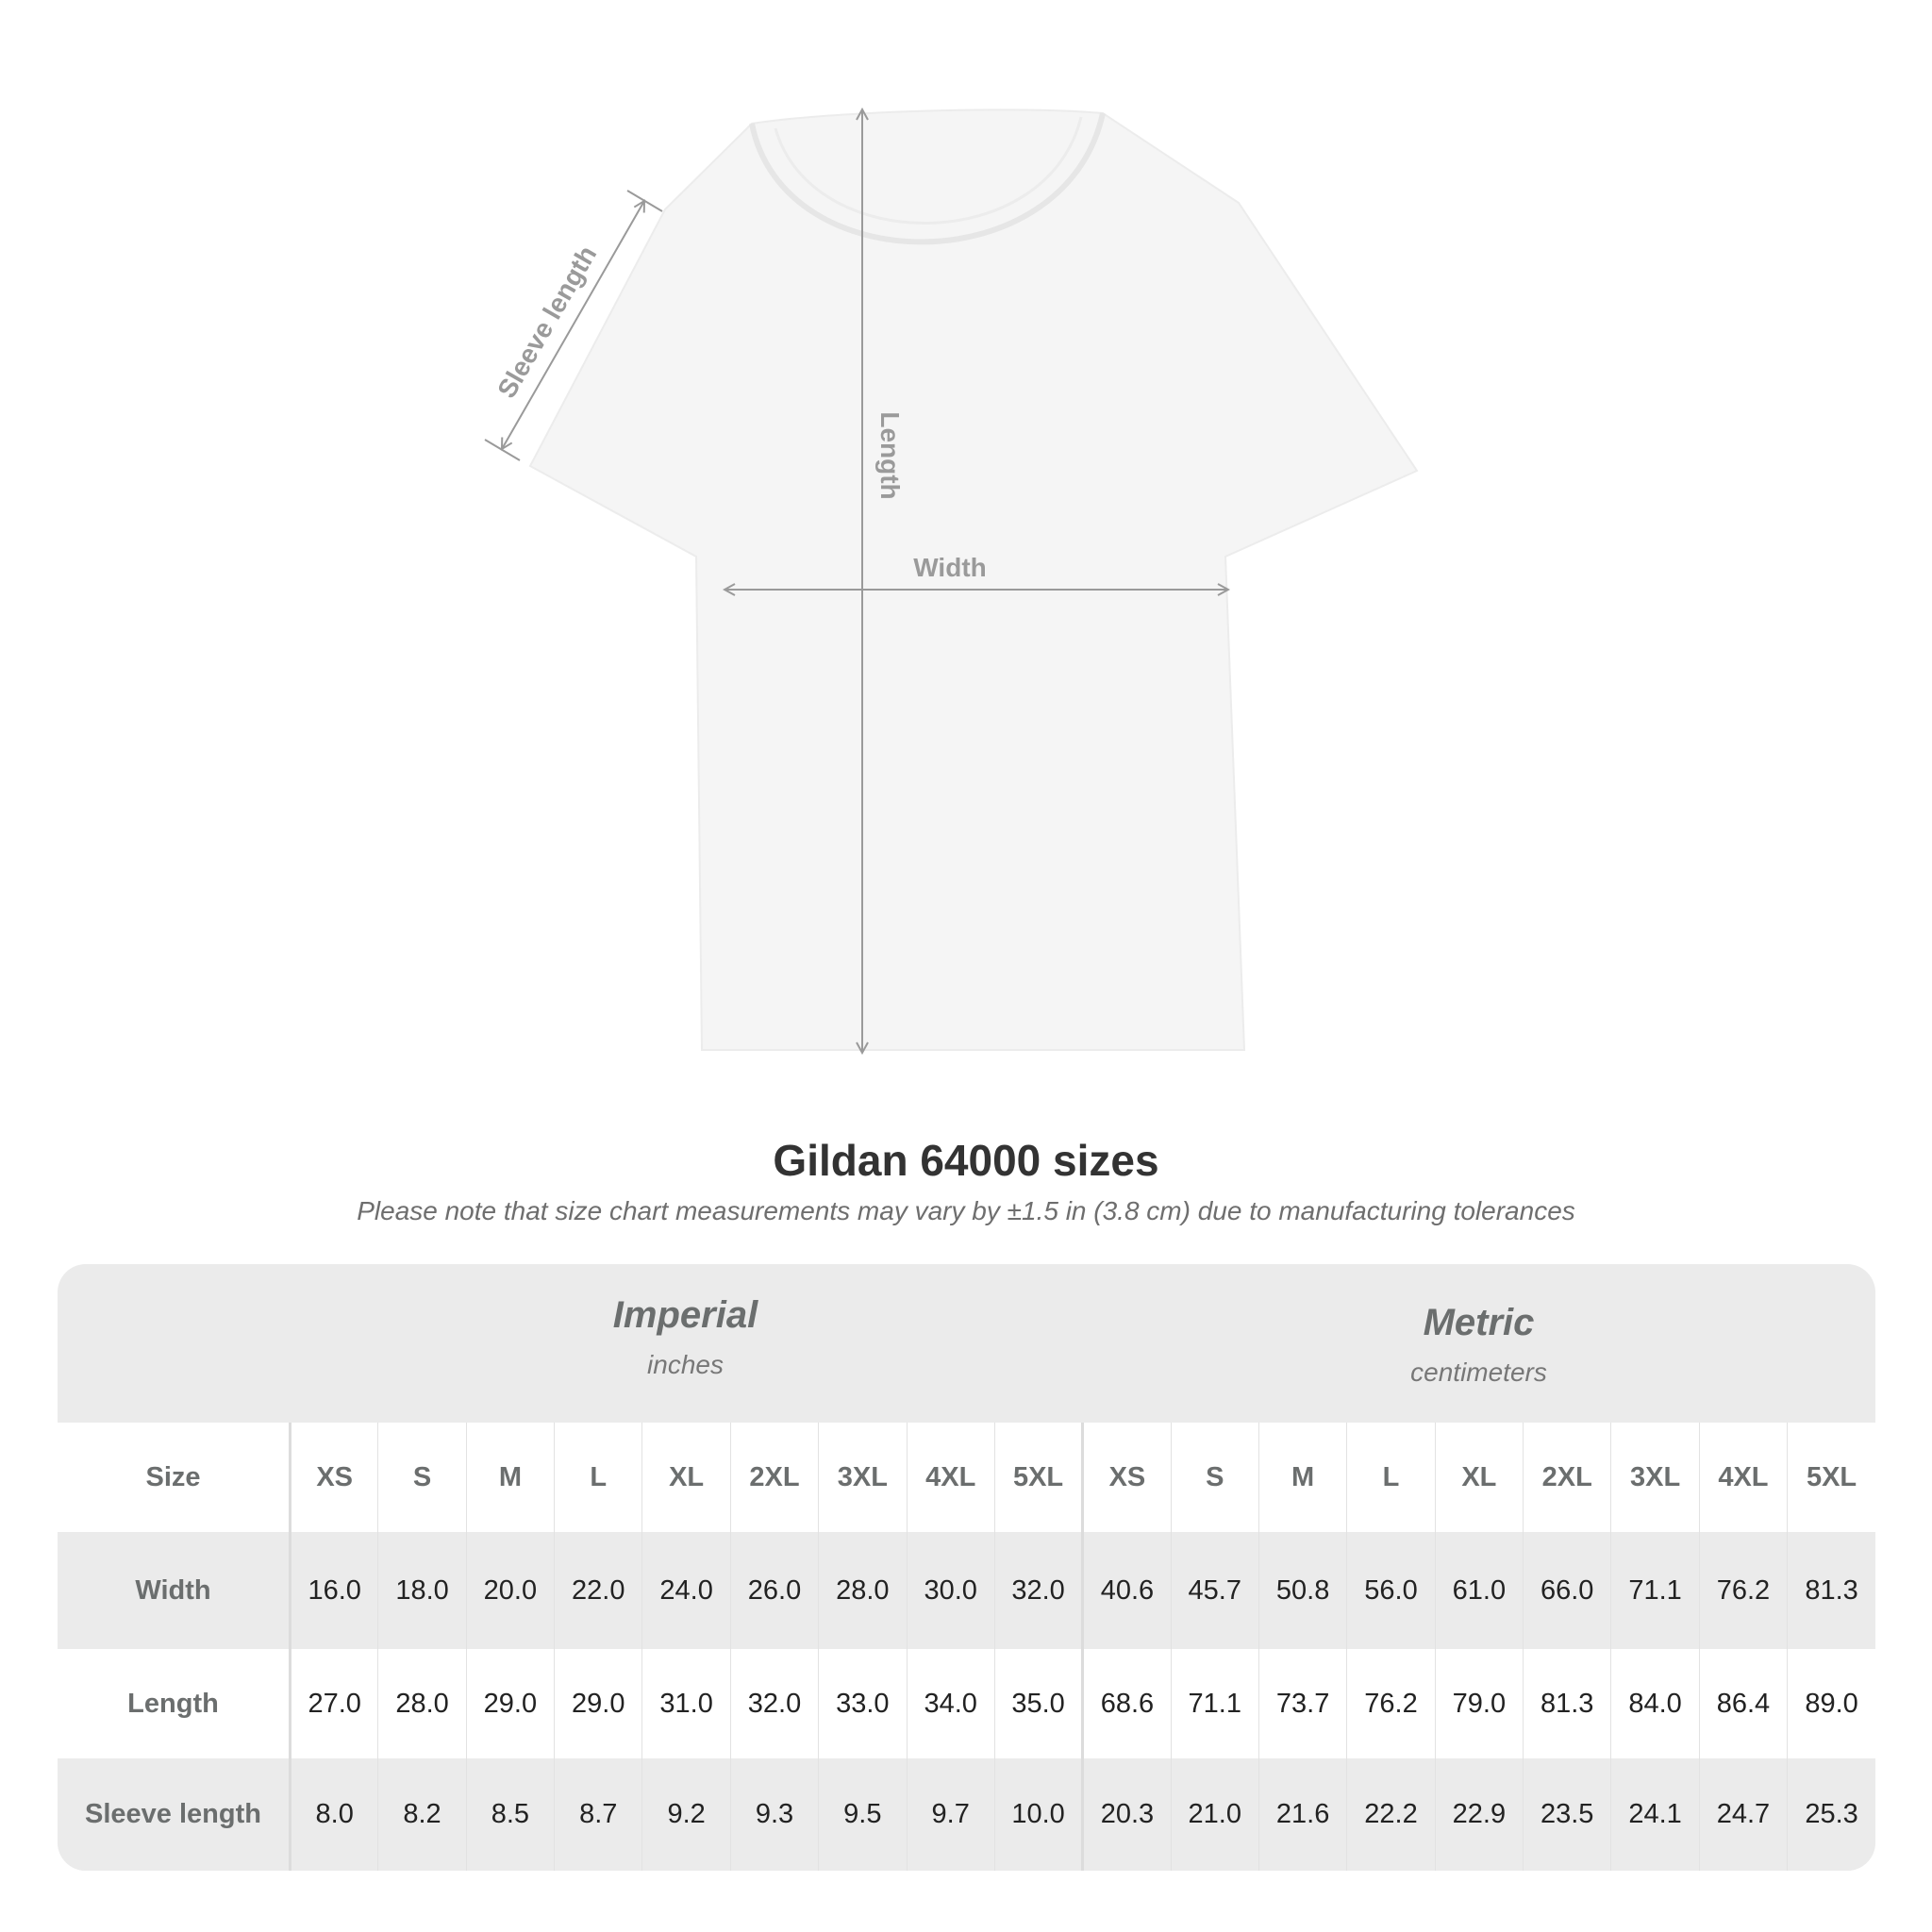  I want to click on metric-value-cell: 73.7, so click(1302, 1704).